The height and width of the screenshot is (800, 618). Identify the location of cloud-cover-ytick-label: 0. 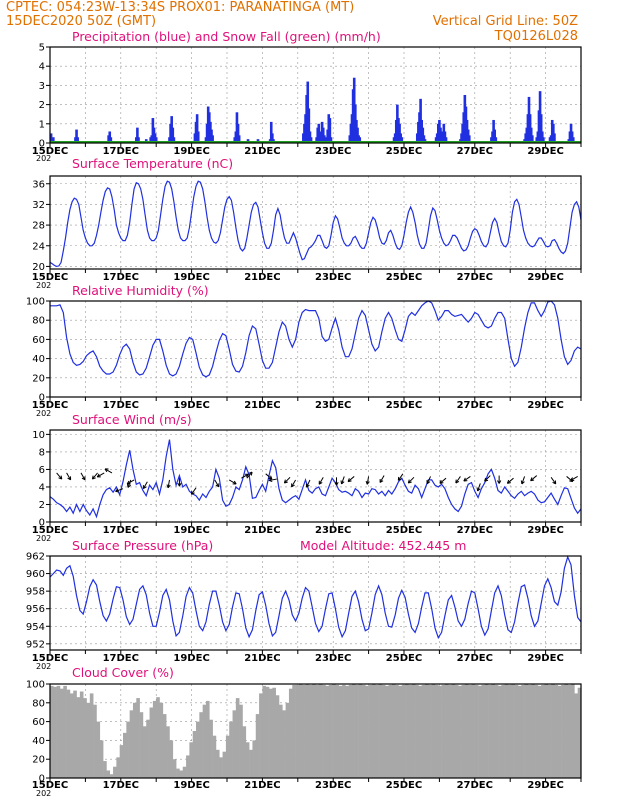
(42, 779).